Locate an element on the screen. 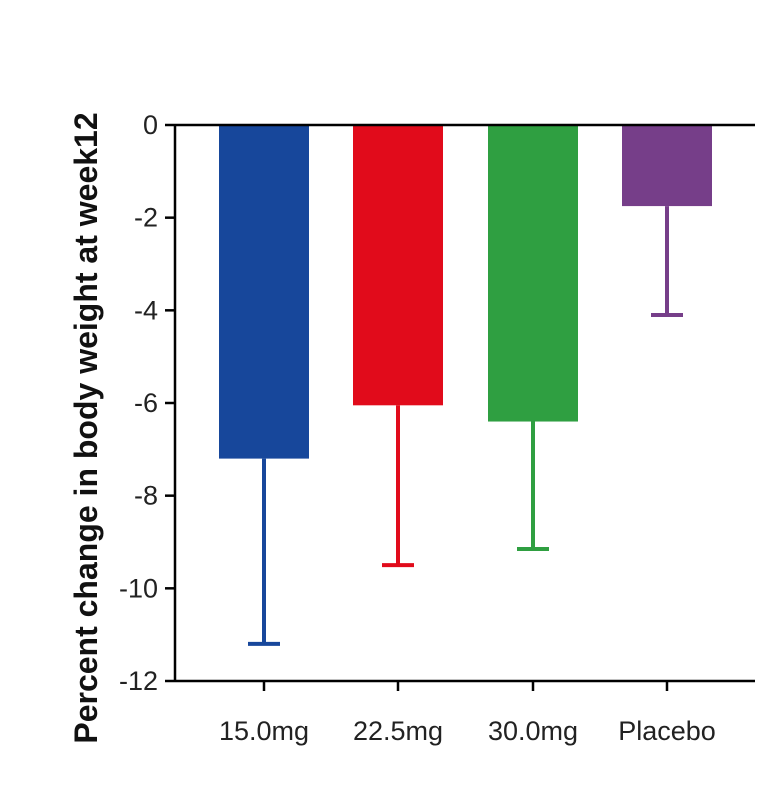 Image resolution: width=770 pixels, height=785 pixels. bar-22-5mg is located at coordinates (398, 265).